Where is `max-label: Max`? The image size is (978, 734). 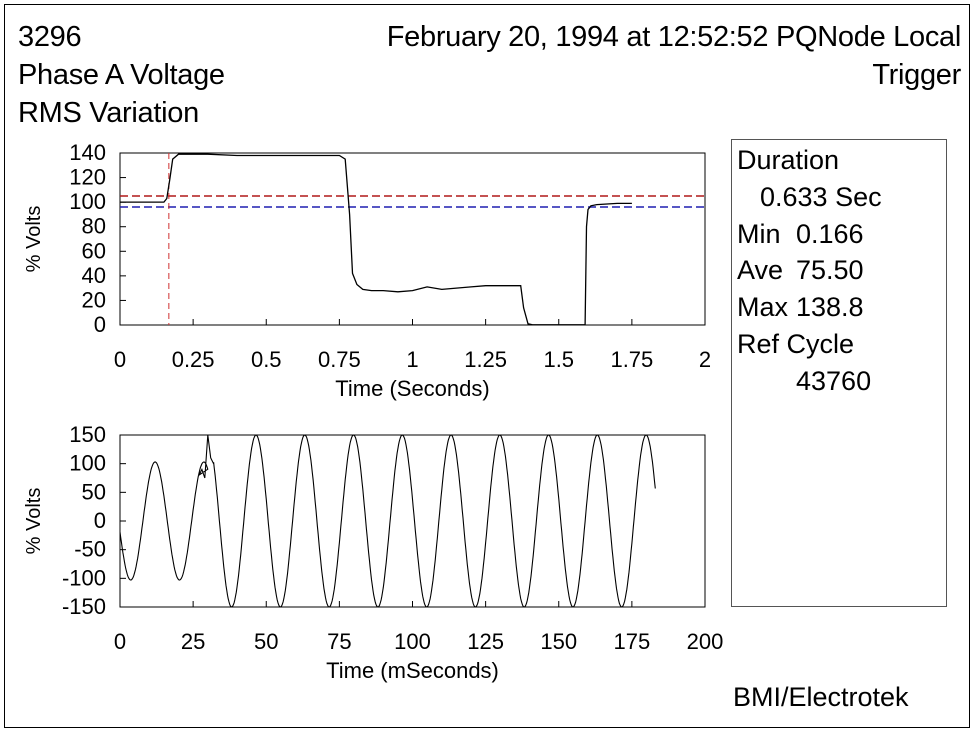 max-label: Max is located at coordinates (763, 307).